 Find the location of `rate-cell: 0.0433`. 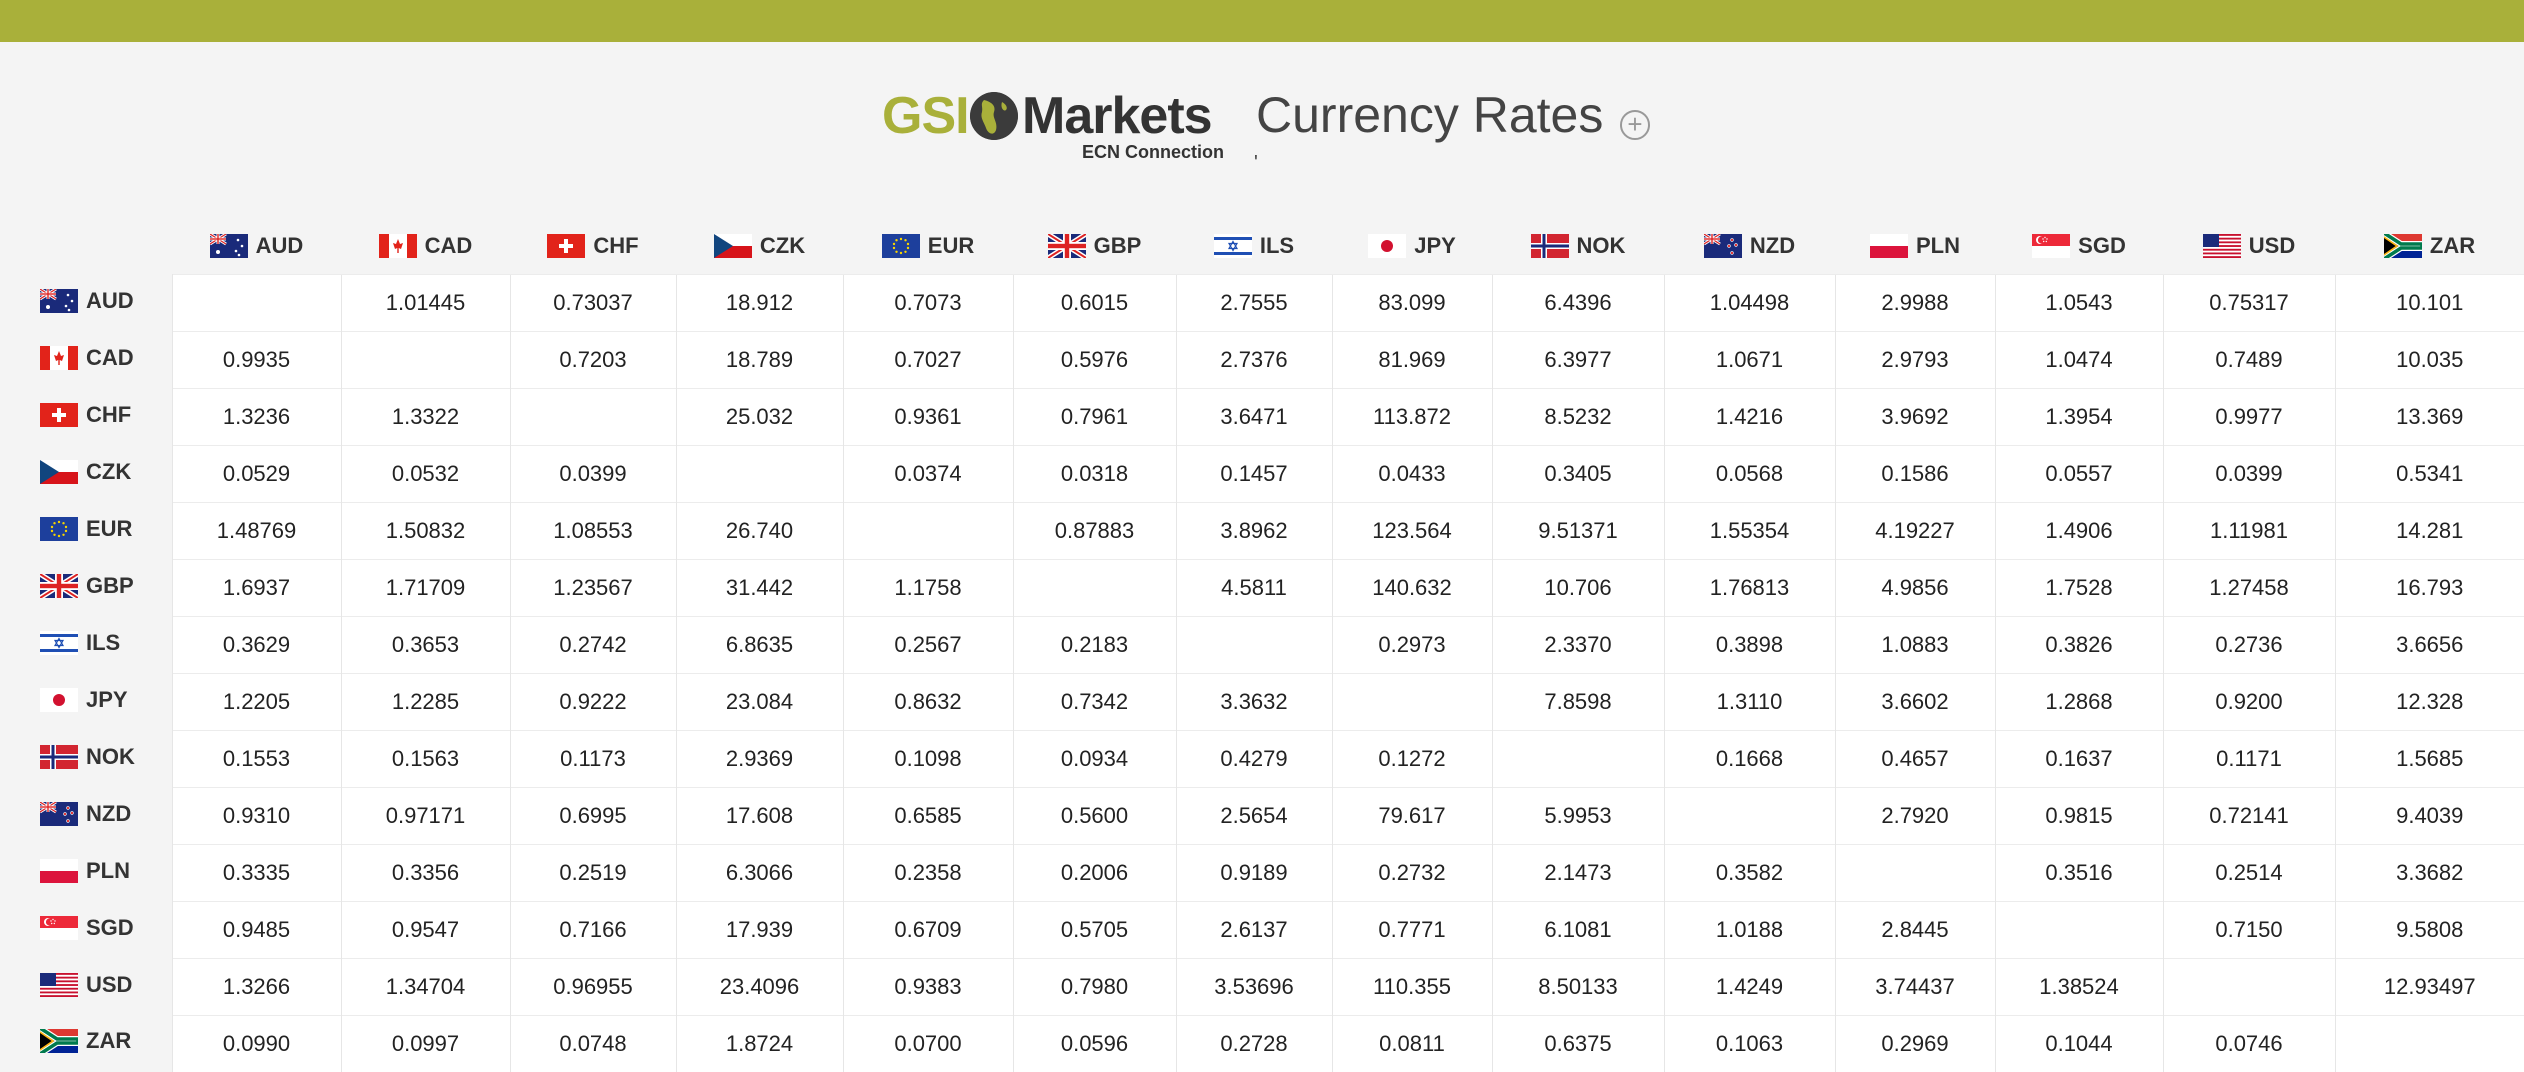

rate-cell: 0.0433 is located at coordinates (1412, 474).